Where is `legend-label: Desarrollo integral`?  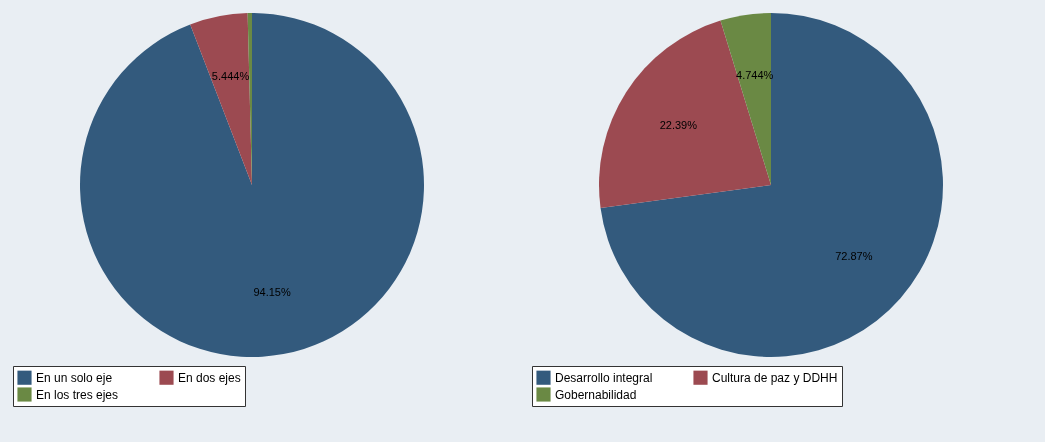 legend-label: Desarrollo integral is located at coordinates (604, 377).